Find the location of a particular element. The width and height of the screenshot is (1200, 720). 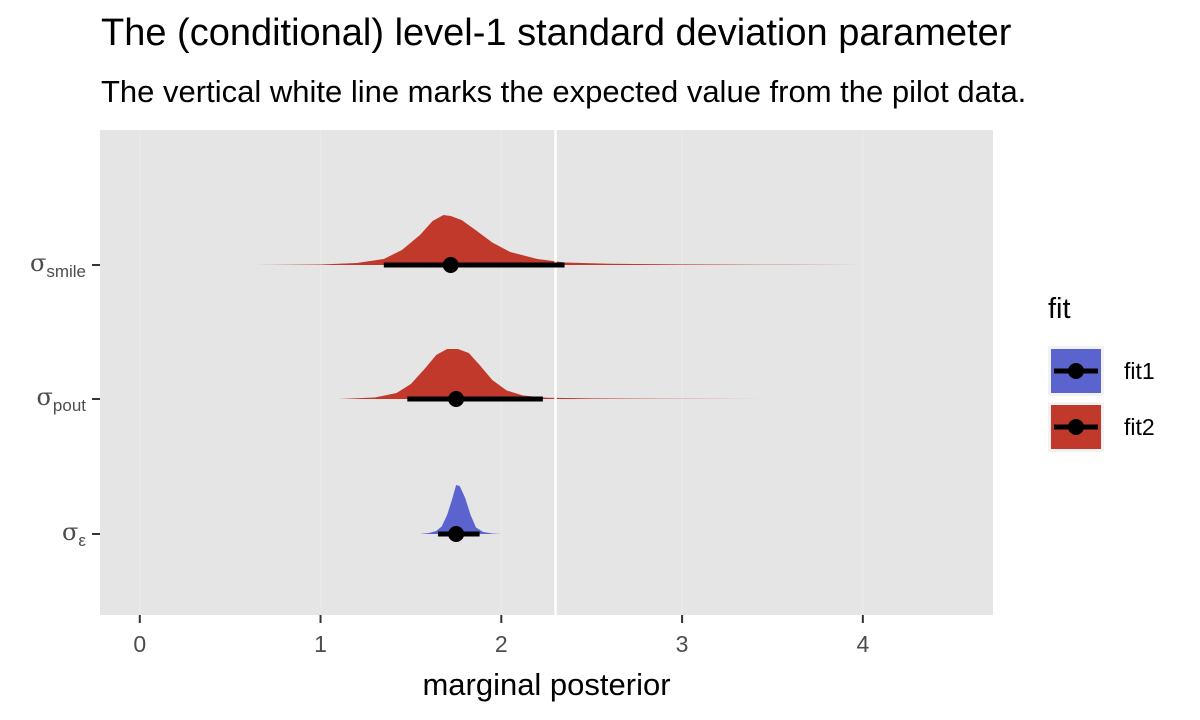

legend-point-glyph-fit1 is located at coordinates (1076, 371).